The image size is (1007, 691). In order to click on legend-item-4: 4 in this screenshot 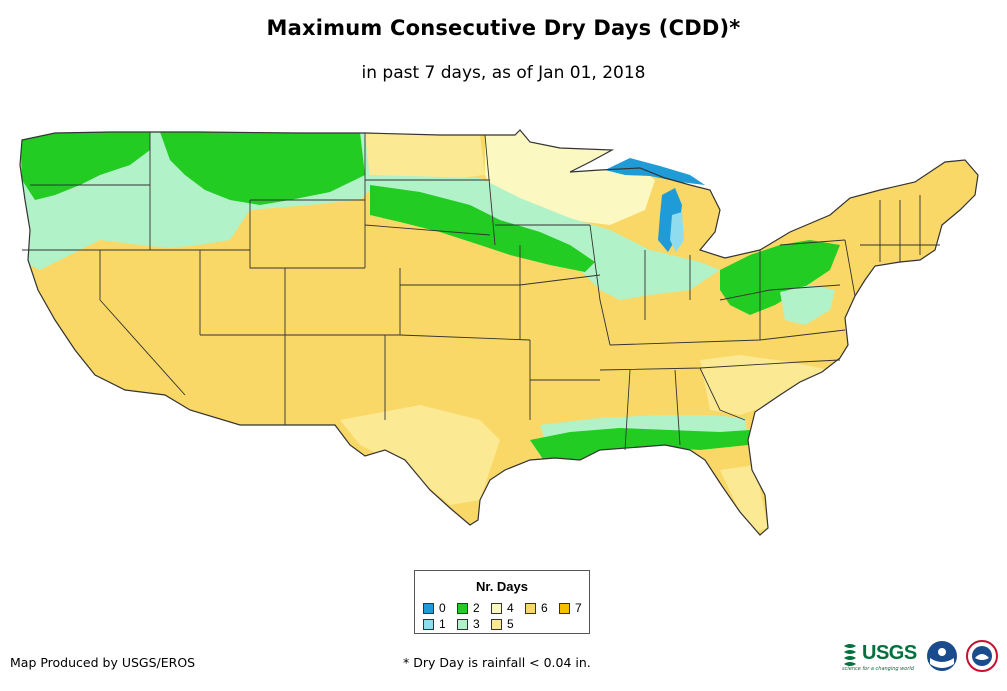, I will do `click(502, 608)`.